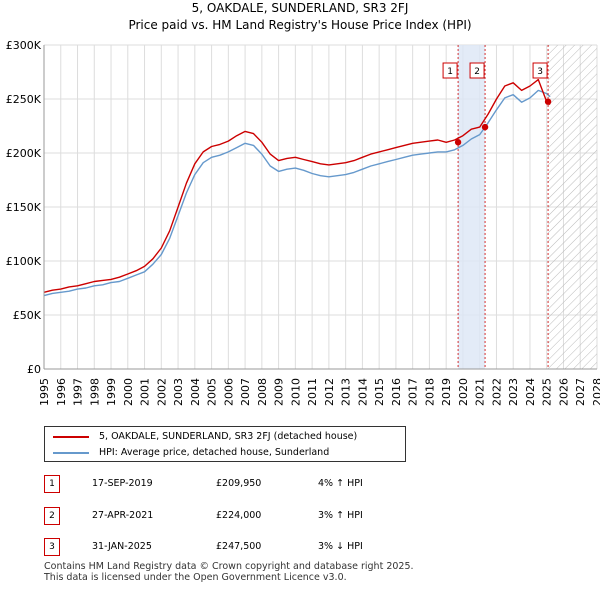  What do you see at coordinates (212, 392) in the screenshot?
I see `x-tick-label: 2005` at bounding box center [212, 392].